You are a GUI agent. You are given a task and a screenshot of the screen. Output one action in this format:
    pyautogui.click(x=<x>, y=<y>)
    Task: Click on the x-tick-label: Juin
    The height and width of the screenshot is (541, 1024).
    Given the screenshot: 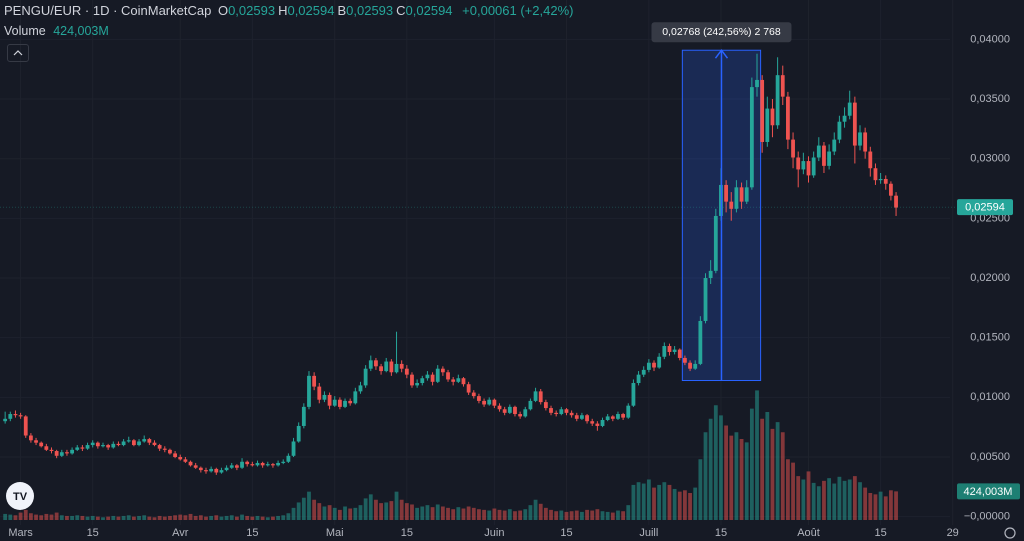 What is the action you would take?
    pyautogui.click(x=494, y=533)
    